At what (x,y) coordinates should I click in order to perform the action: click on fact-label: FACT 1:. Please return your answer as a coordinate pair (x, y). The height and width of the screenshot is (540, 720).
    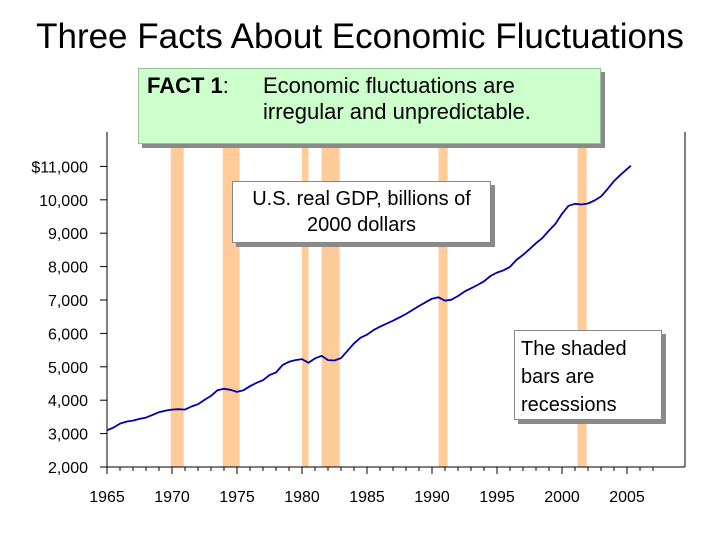
    Looking at the image, I should click on (188, 86).